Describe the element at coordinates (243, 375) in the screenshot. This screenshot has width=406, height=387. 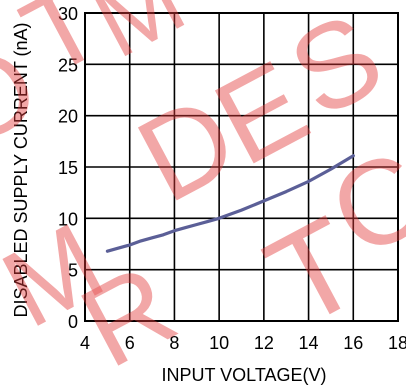
I see `x-axis-title: INPUT VOLTAGE(V)` at that location.